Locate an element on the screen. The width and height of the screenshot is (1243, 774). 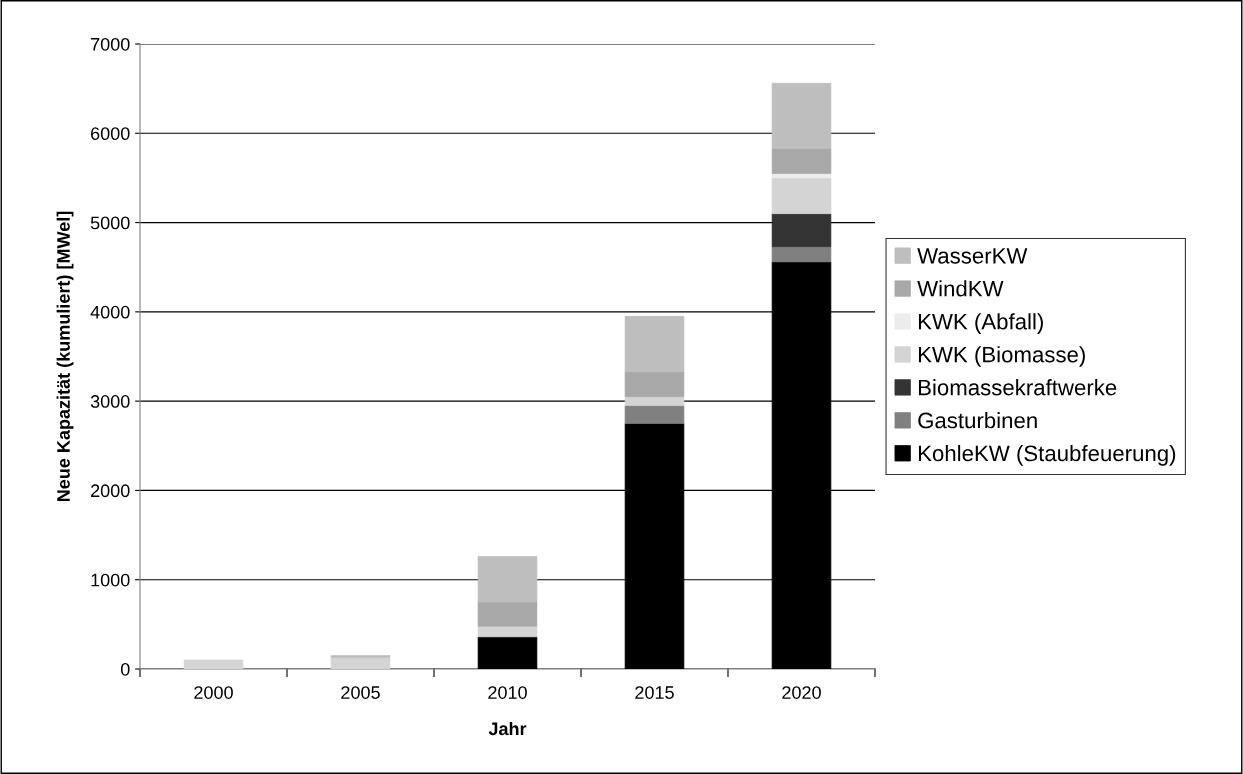
x-axis-title: Jahr is located at coordinates (507, 728).